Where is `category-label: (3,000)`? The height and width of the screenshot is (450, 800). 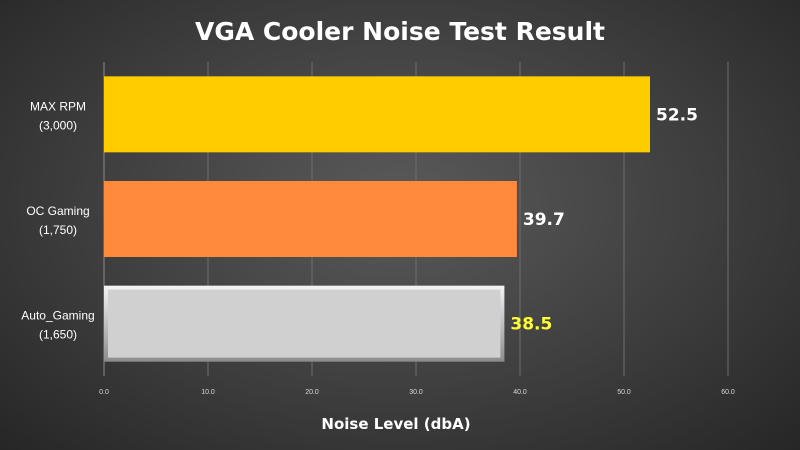 category-label: (3,000) is located at coordinates (58, 125).